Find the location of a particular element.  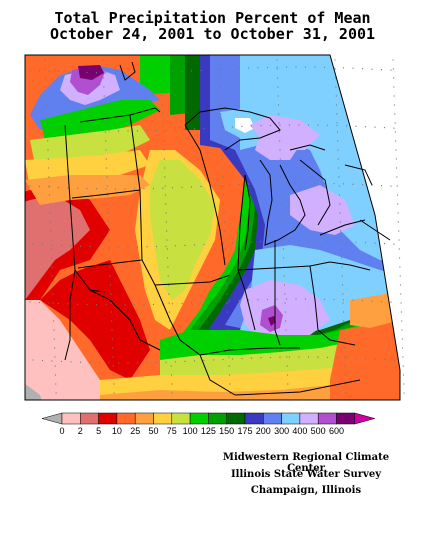

legend-label: 75 is located at coordinates (172, 431).